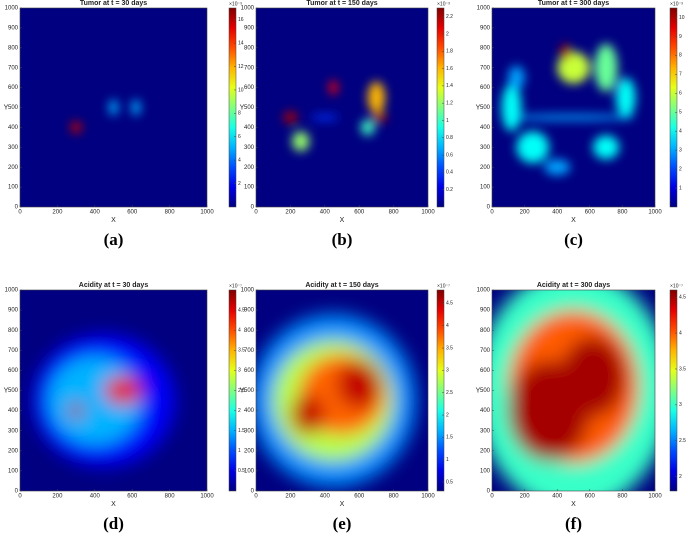  Describe the element at coordinates (241, 67) in the screenshot. I see `colorbar-tick-label: 12` at that location.